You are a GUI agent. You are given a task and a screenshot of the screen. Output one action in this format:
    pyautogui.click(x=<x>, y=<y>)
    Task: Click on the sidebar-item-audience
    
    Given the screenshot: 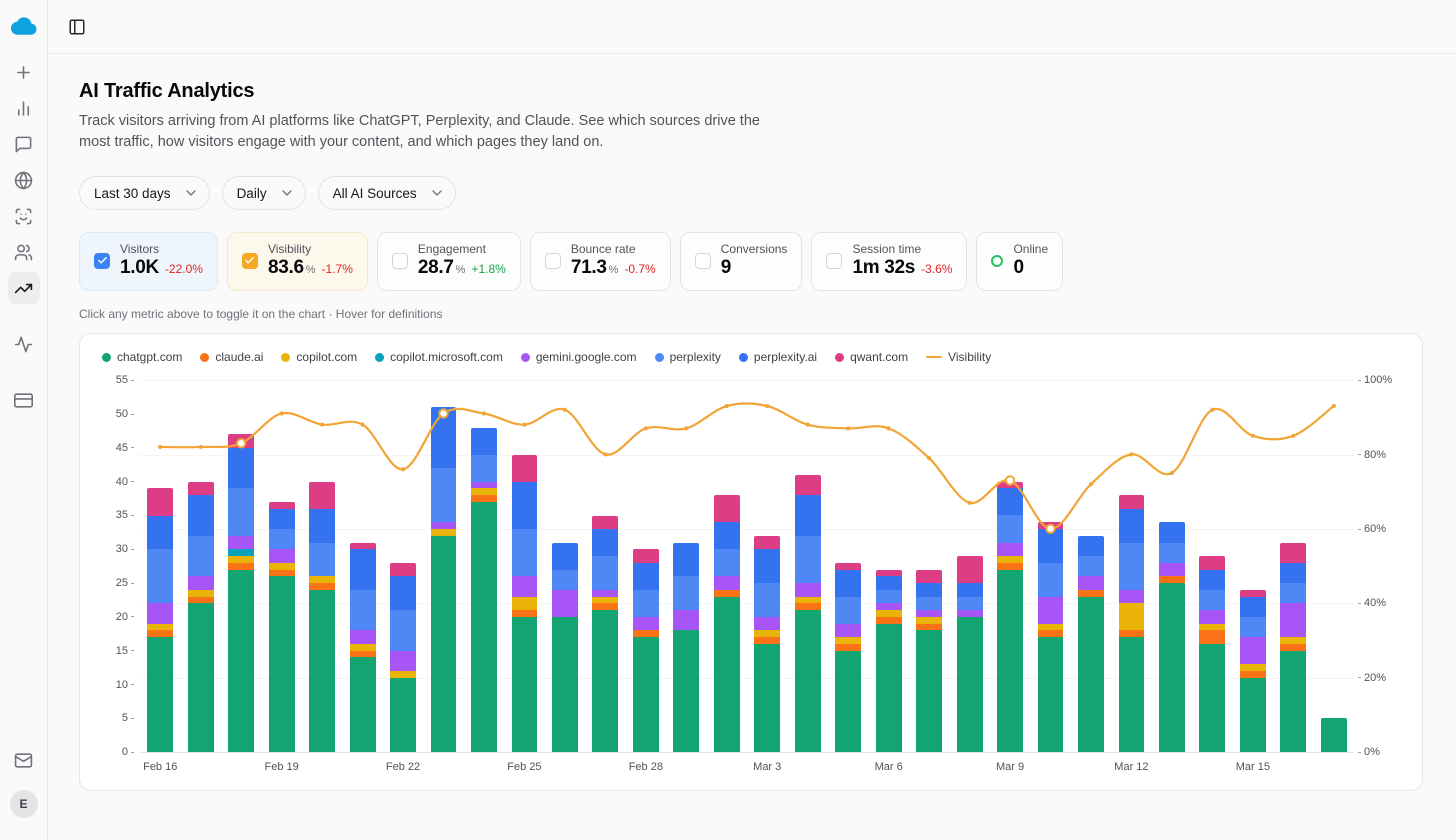 What is the action you would take?
    pyautogui.click(x=24, y=252)
    